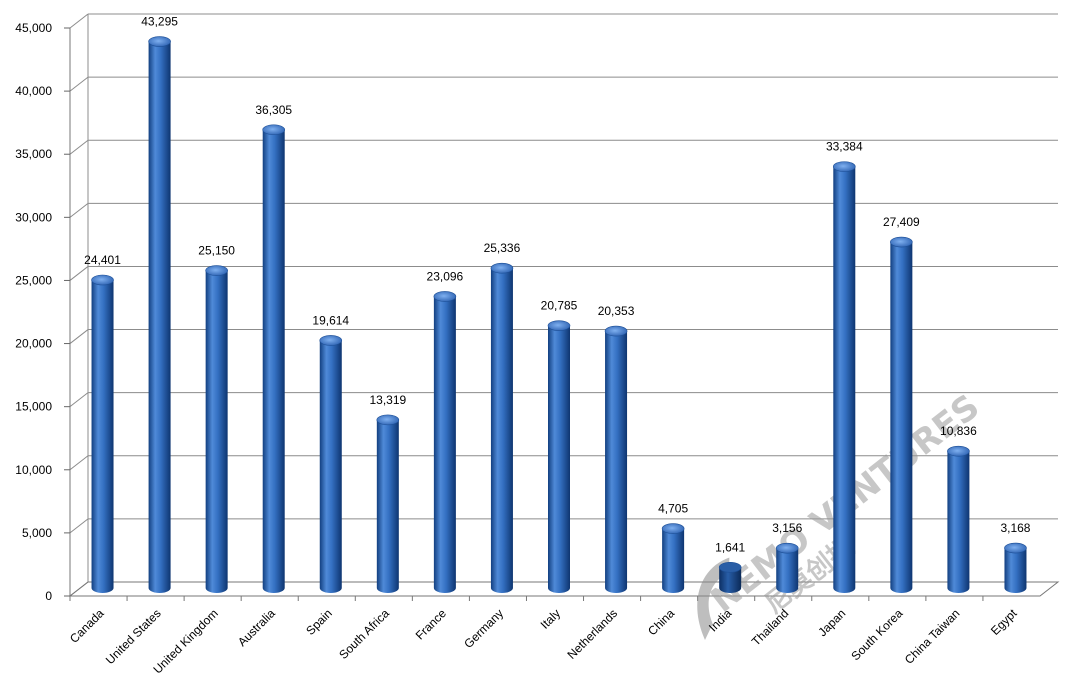  I want to click on data-label: 27,409, so click(901, 222).